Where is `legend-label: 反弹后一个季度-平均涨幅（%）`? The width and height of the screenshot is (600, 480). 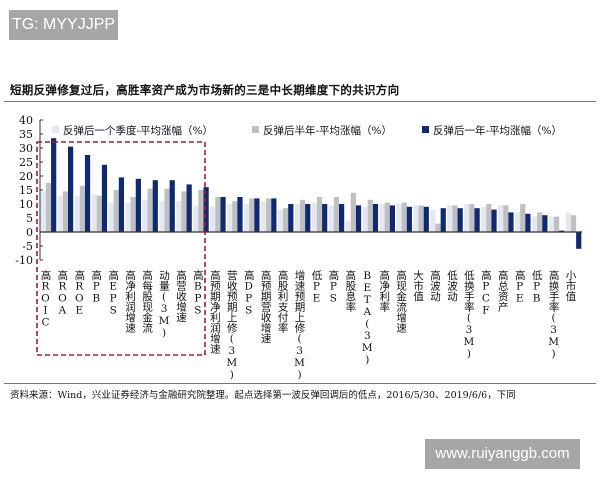
legend-label: 反弹后一个季度-平均涨幅（%） is located at coordinates (138, 130).